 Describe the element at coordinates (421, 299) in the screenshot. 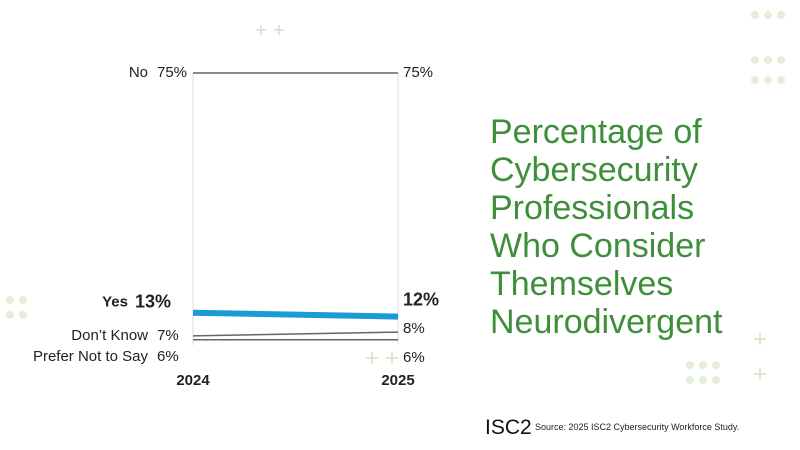

I see `value-label: 12%` at that location.